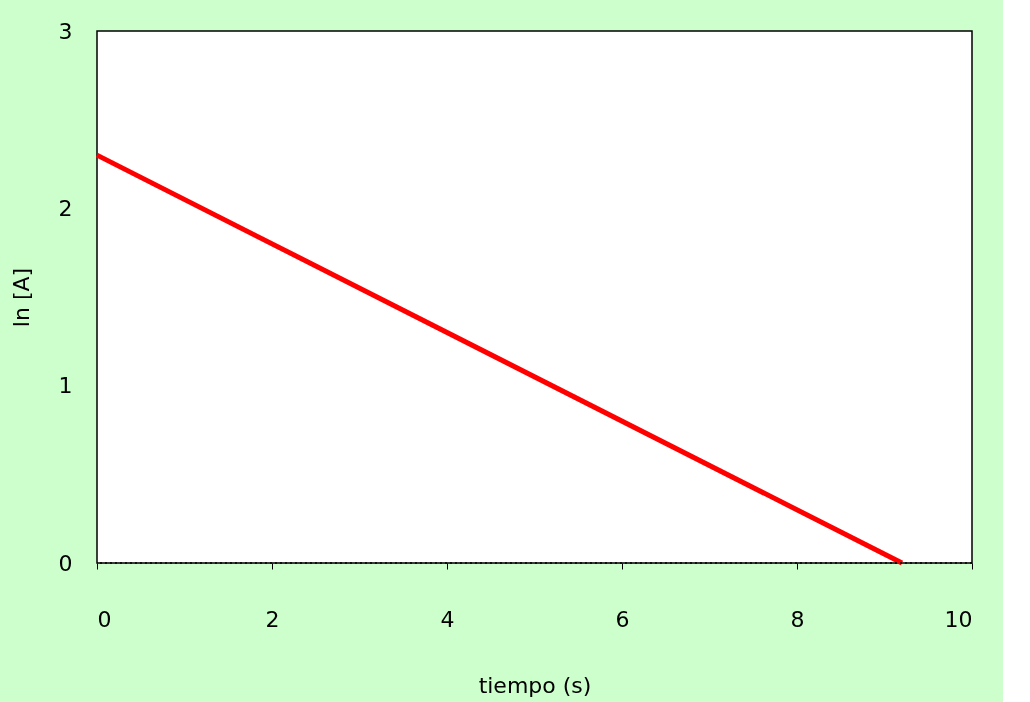 This screenshot has width=1030, height=702. I want to click on y-axis-title: ln [A], so click(21, 297).